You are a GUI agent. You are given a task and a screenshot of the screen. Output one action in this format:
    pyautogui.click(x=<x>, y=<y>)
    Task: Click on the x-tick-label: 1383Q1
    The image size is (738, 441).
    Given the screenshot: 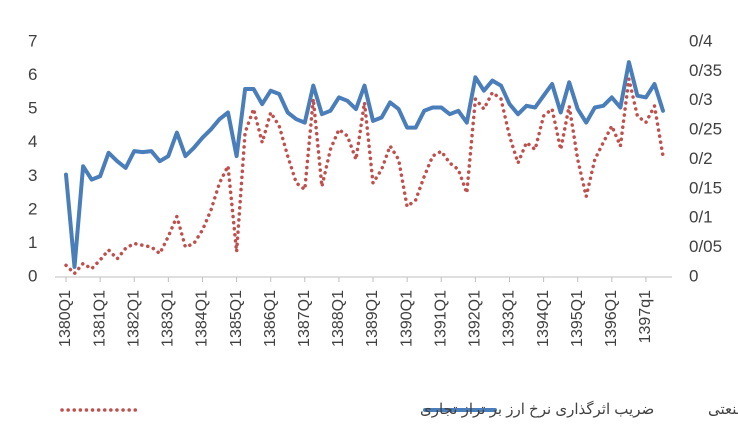 What is the action you would take?
    pyautogui.click(x=168, y=318)
    